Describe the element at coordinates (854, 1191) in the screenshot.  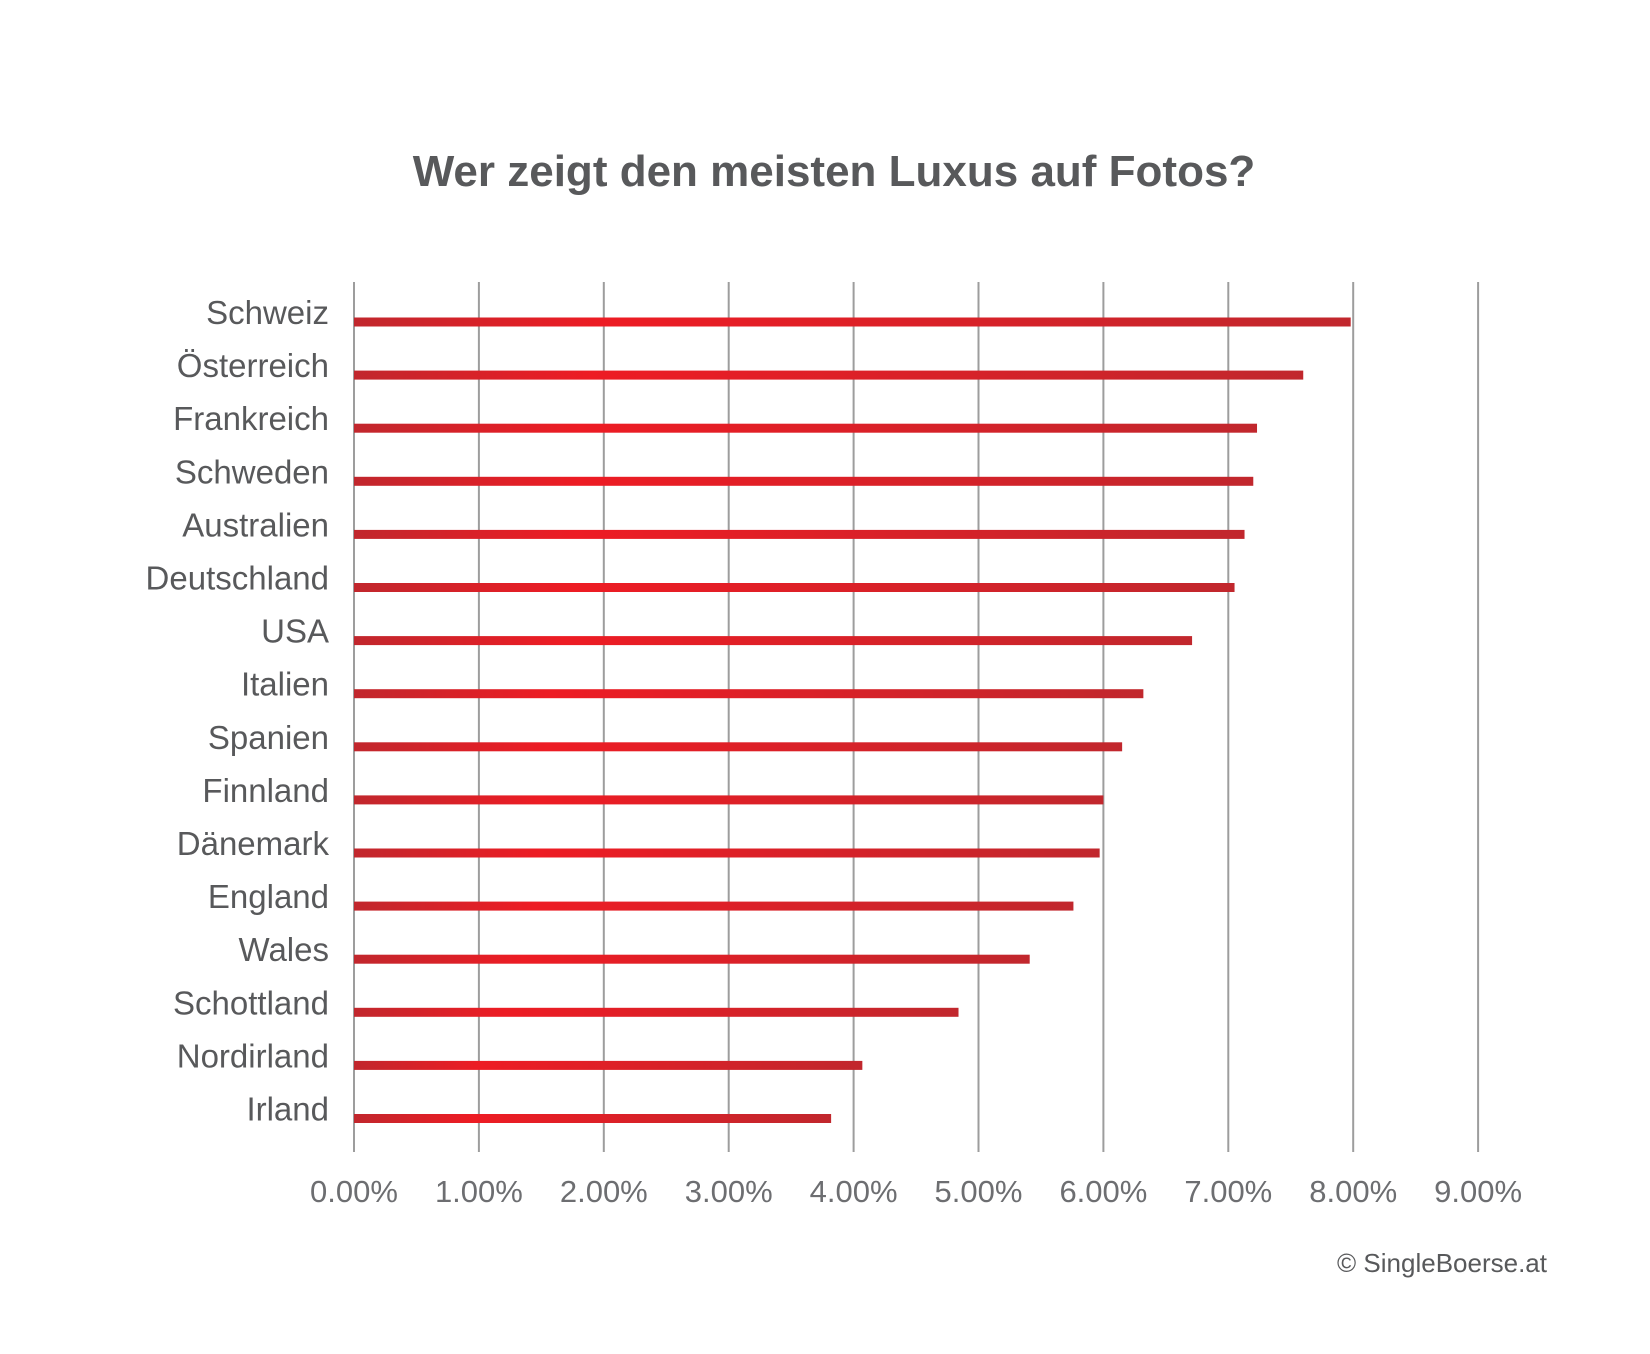
I see `x-tick-label: 4.00%` at that location.